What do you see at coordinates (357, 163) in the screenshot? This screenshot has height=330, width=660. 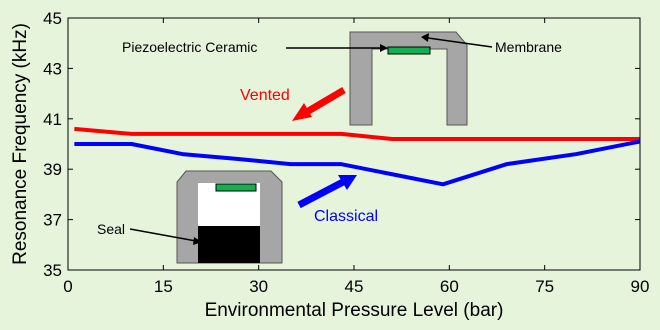 I see `series-line-classical` at bounding box center [357, 163].